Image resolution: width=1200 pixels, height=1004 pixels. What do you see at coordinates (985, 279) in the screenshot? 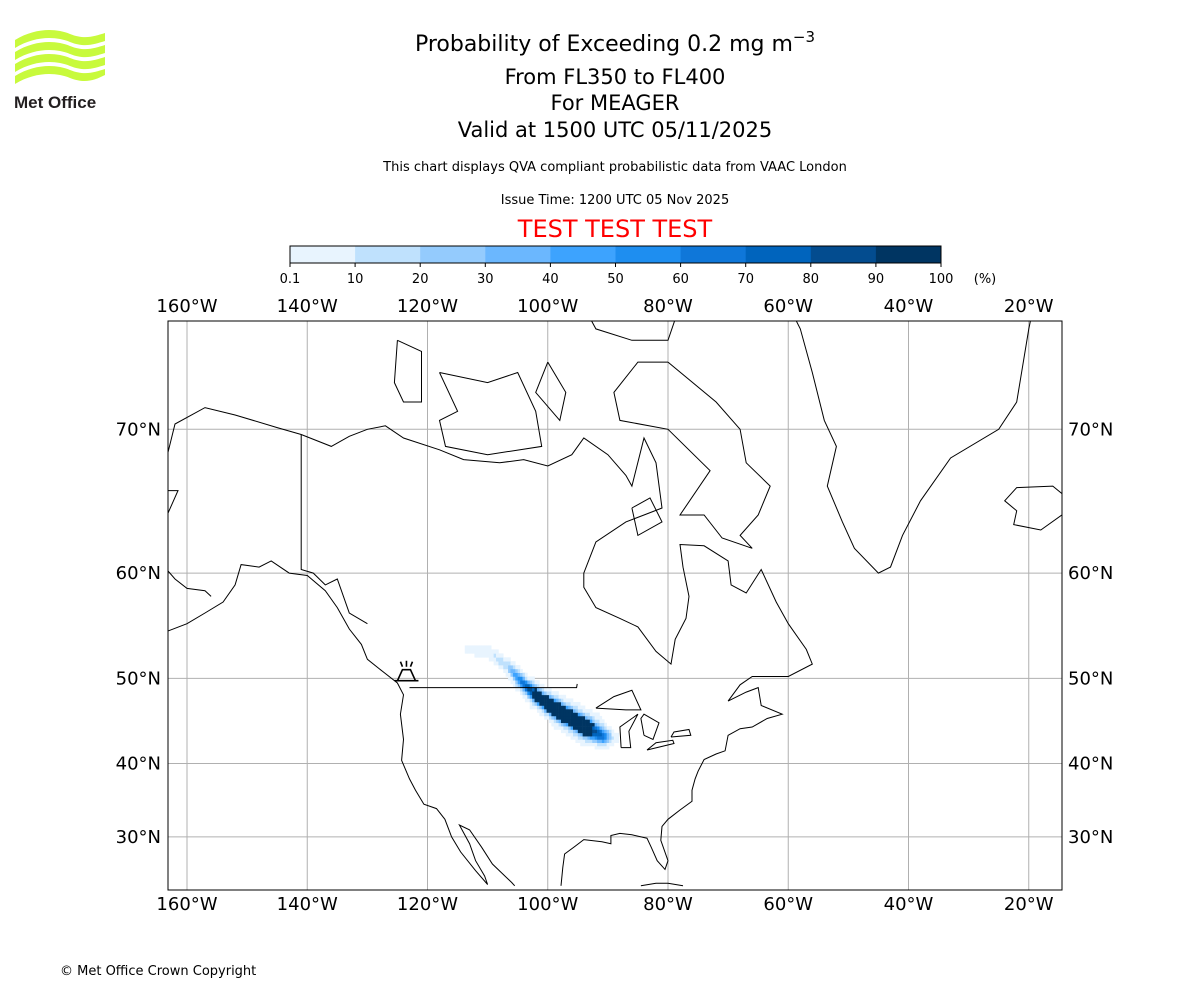
I see `colorbar-unit-label: (%)` at bounding box center [985, 279].